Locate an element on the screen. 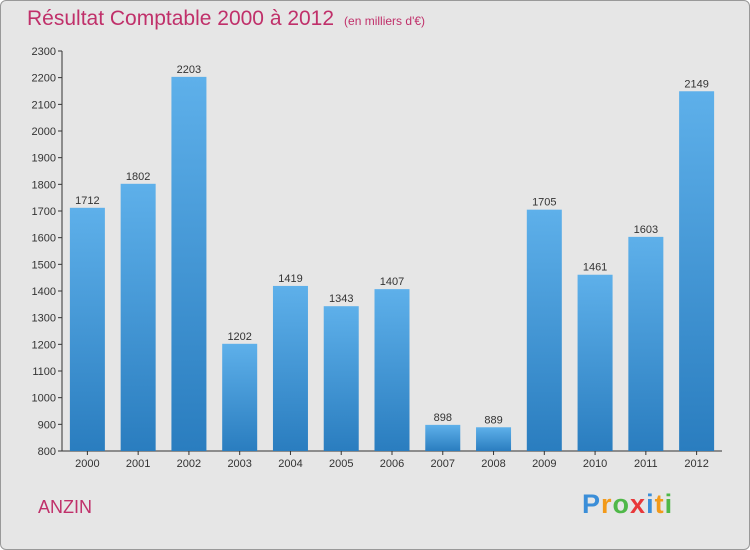  x-tick-label: 2006 is located at coordinates (392, 464).